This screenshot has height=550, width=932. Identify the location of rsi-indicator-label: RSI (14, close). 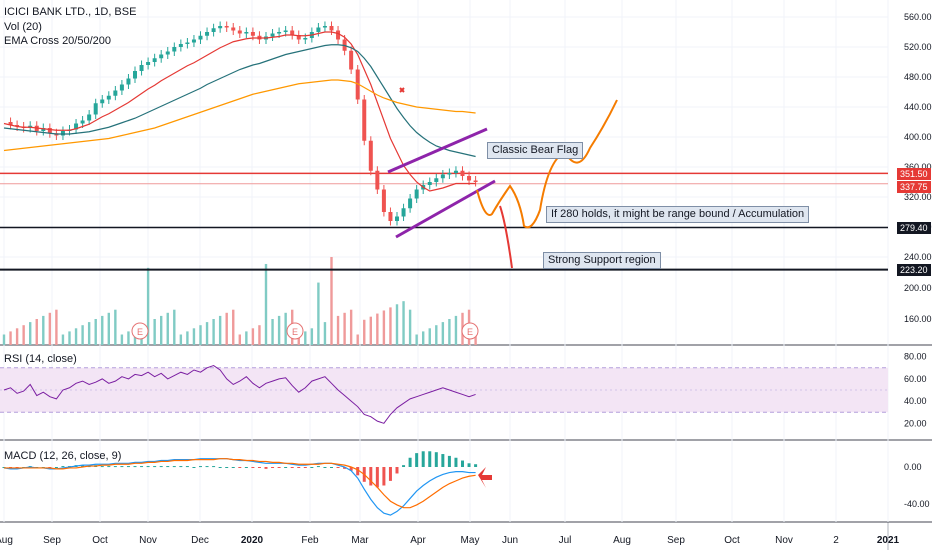
(40, 359).